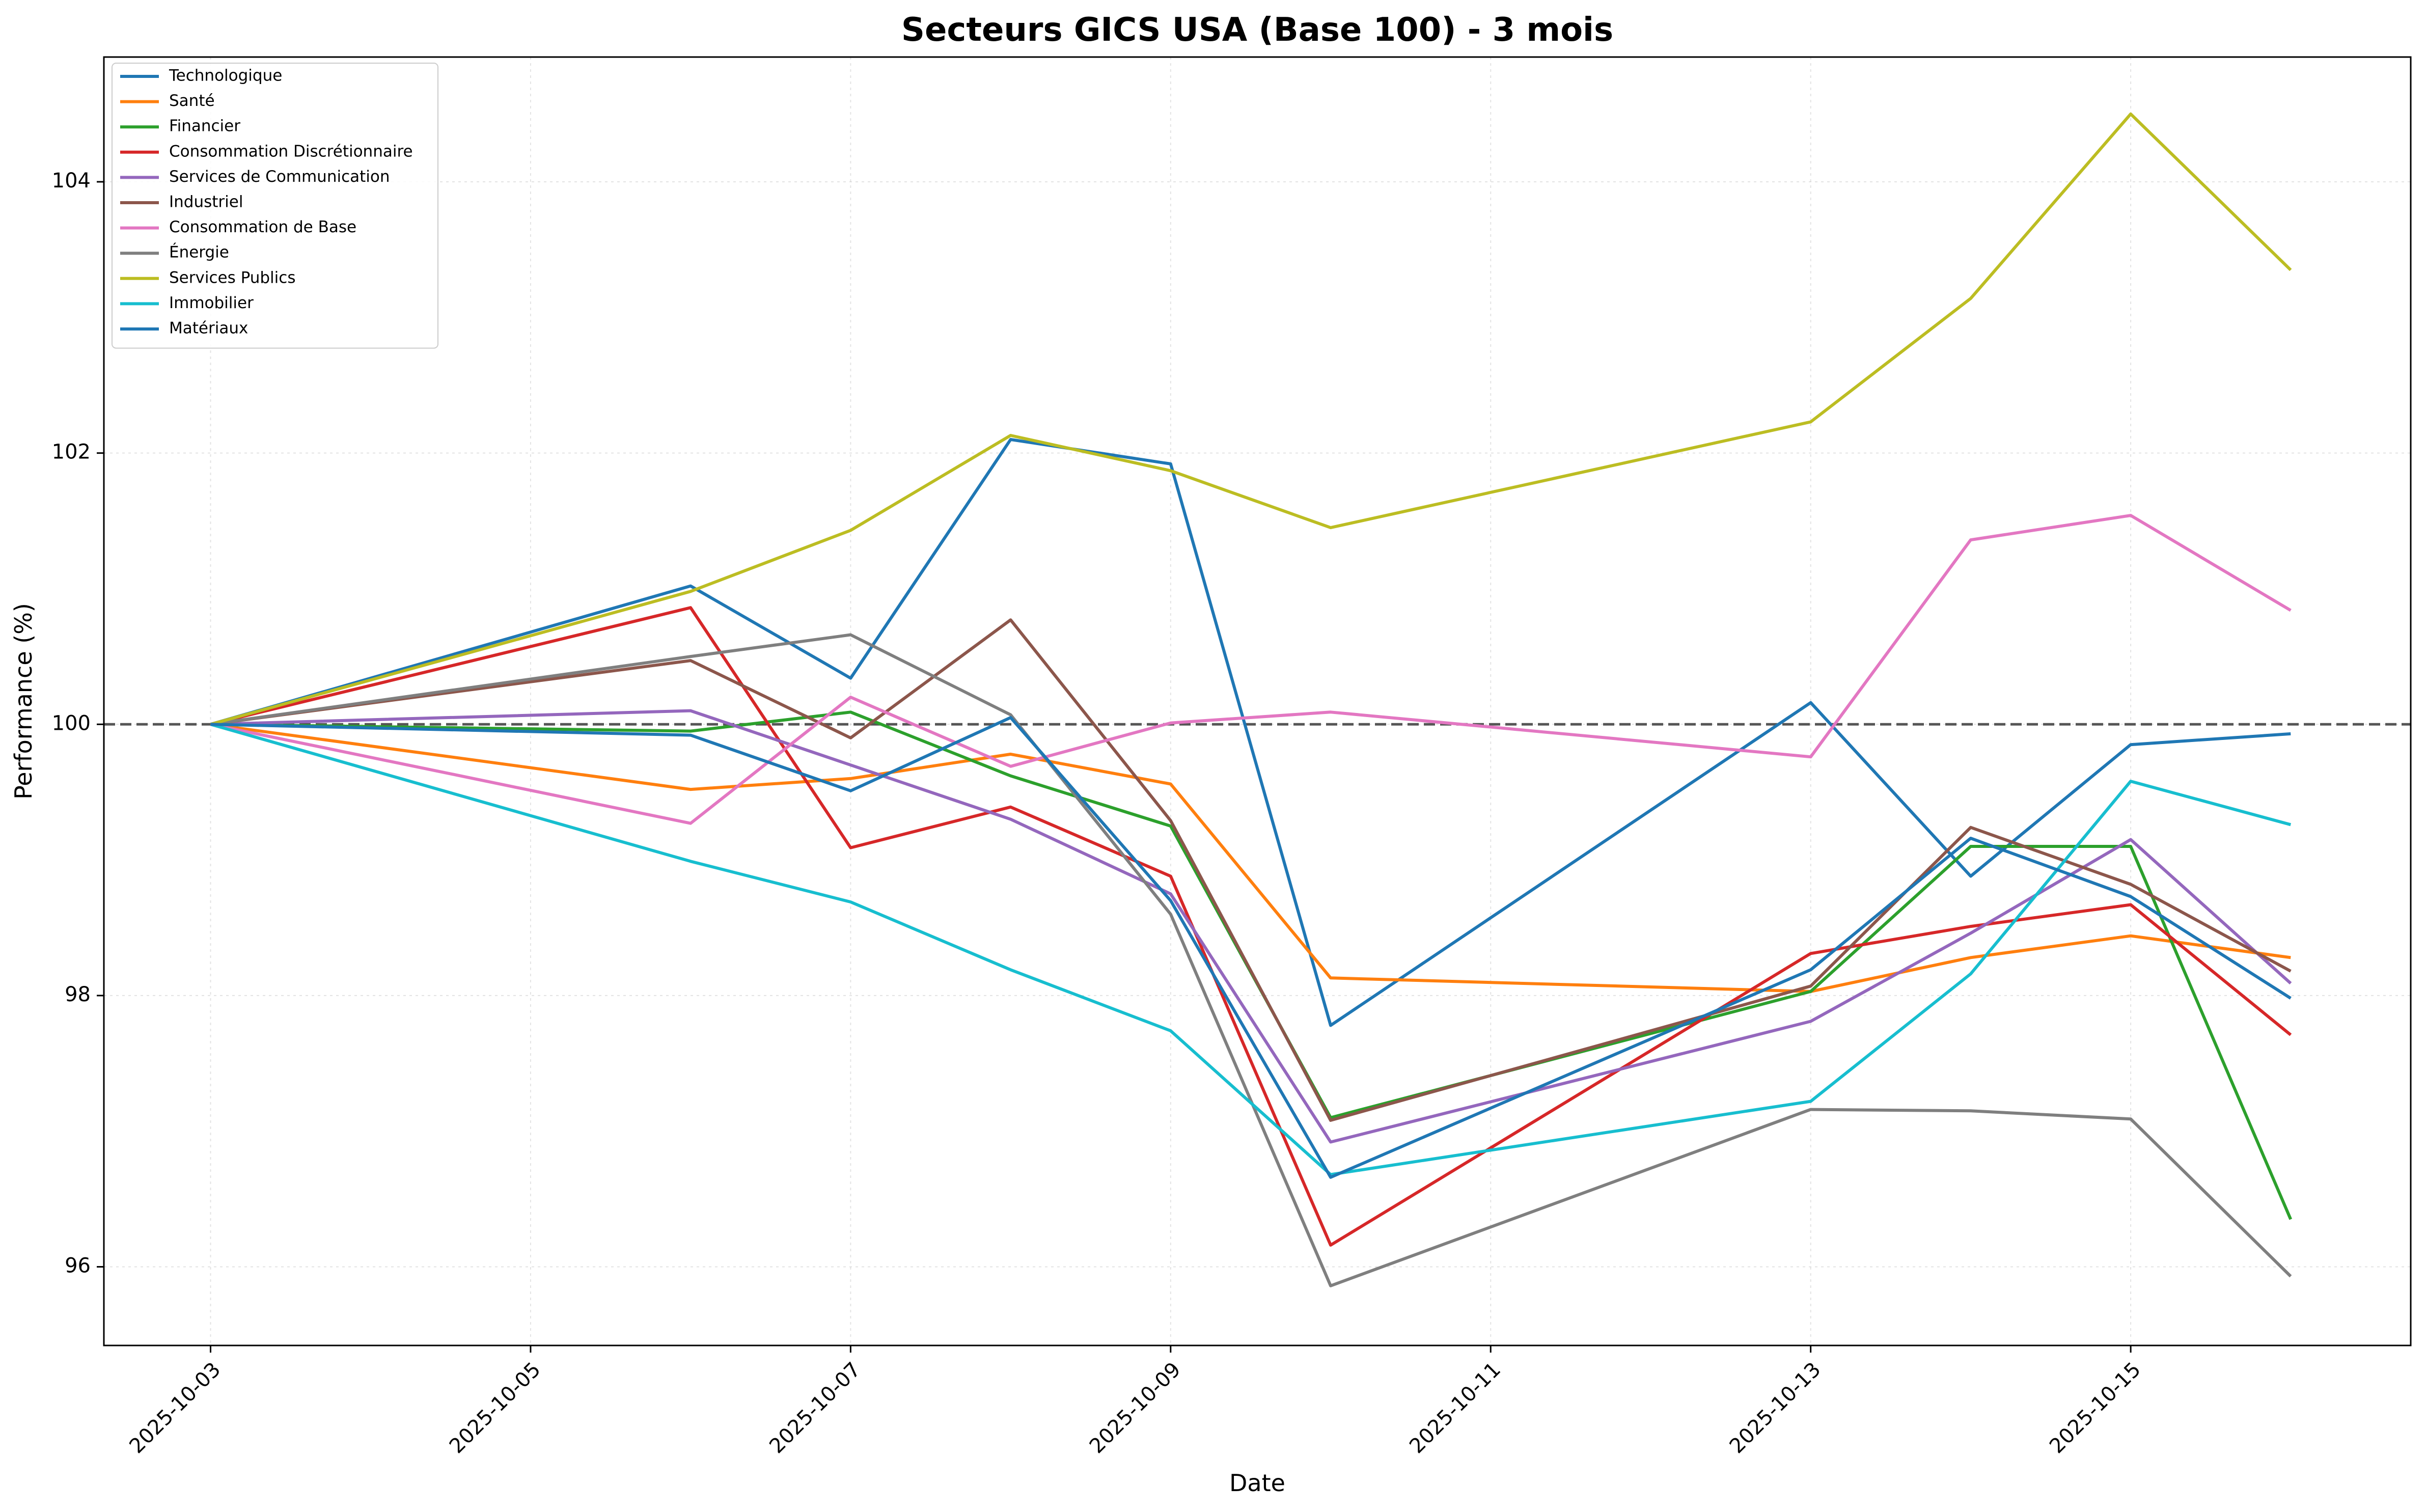 The image size is (2426, 1512). Describe the element at coordinates (262, 227) in the screenshot. I see `legend-entry-label: Consommation de Base` at that location.